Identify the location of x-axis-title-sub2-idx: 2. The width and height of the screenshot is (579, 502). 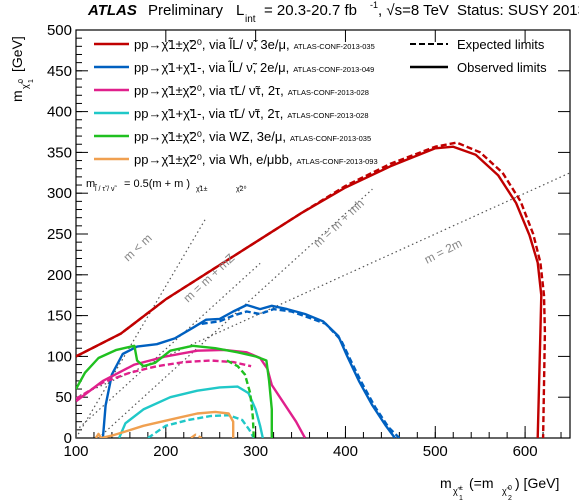
(510, 498).